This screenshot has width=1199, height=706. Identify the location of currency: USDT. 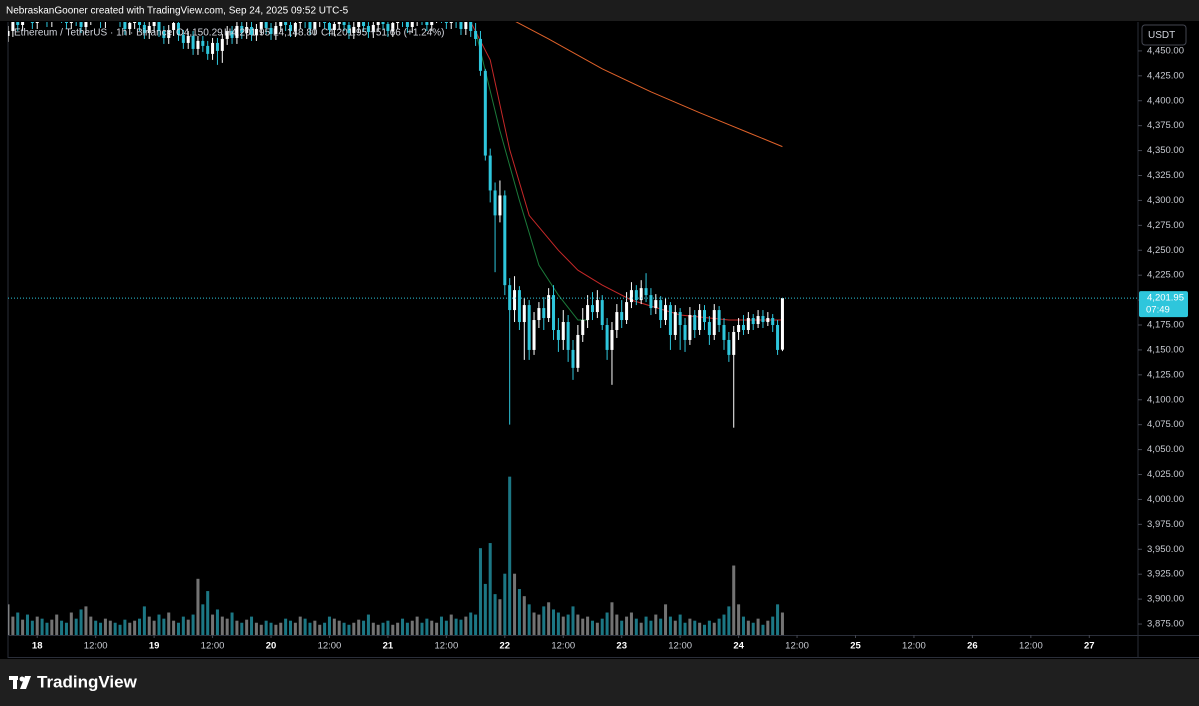
(1161, 35).